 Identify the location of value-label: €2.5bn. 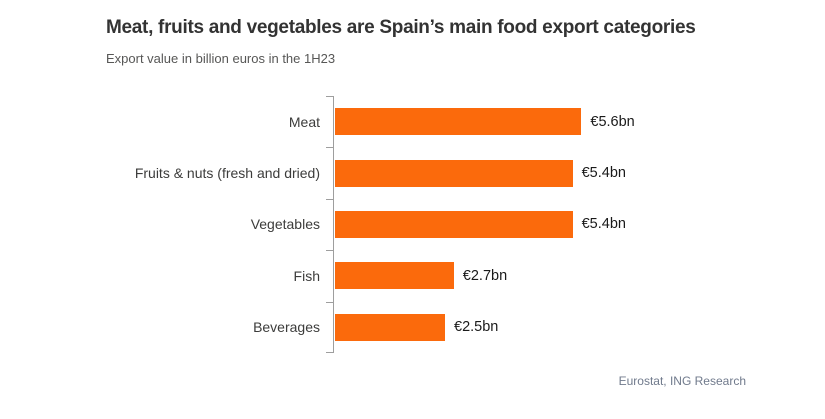
(476, 327).